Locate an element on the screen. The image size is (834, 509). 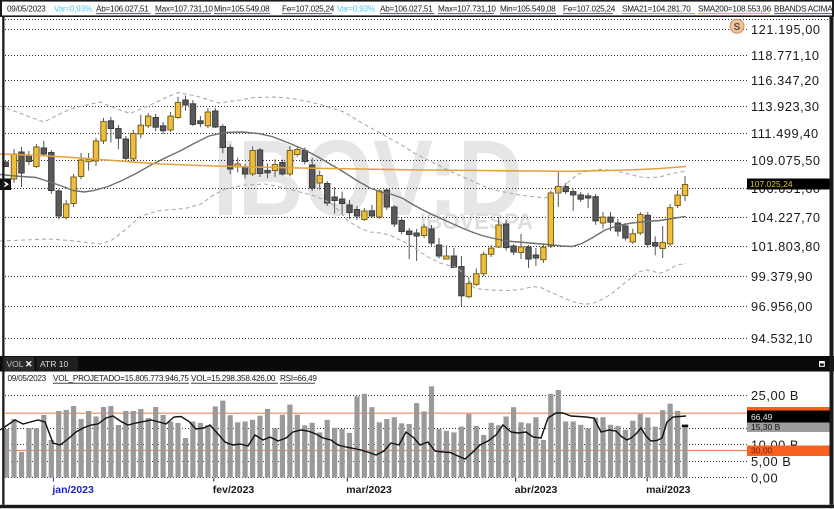
svg-text: 94.532,10 is located at coordinates (782, 338).